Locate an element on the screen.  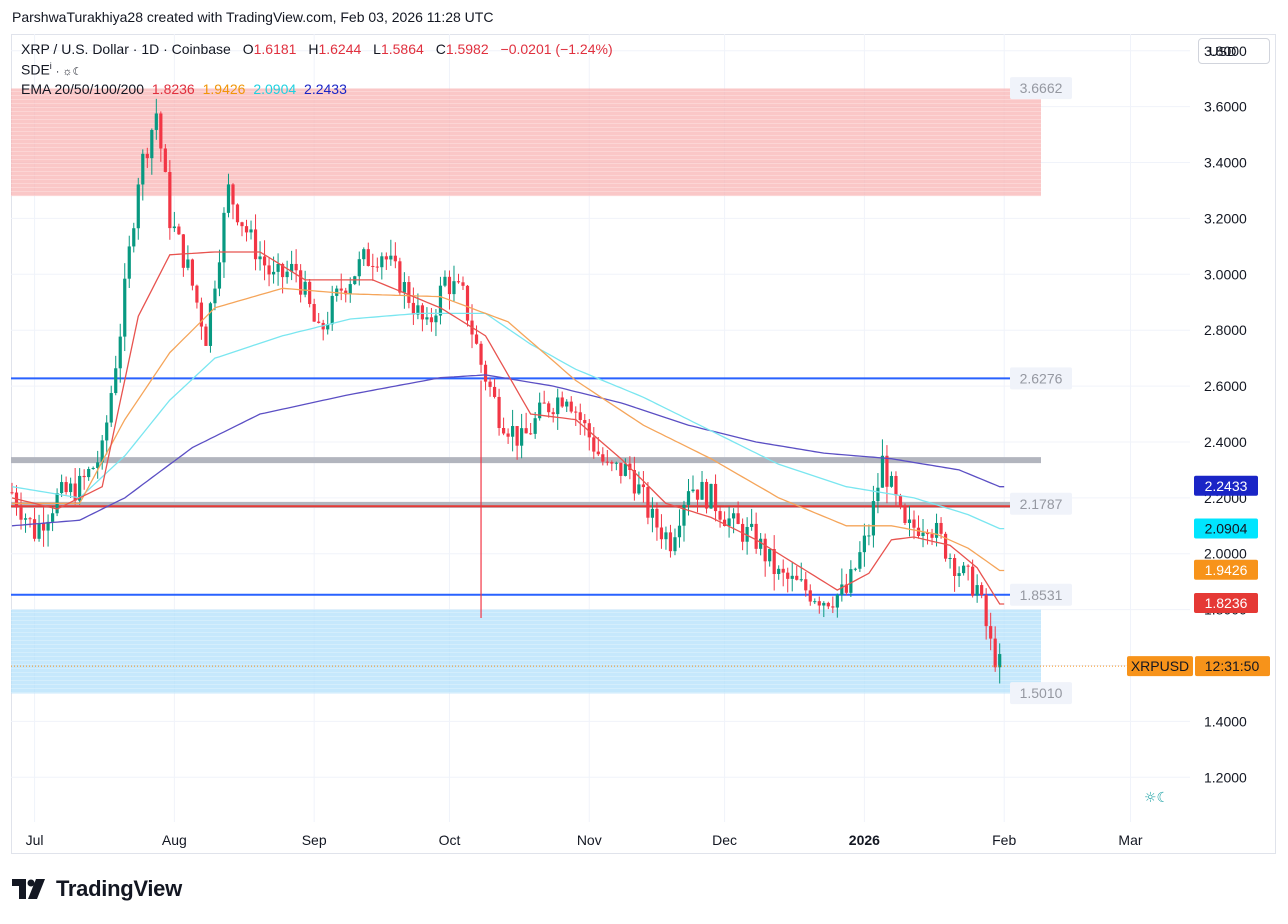
tag-2-1787: 2.1787 is located at coordinates (1041, 504).